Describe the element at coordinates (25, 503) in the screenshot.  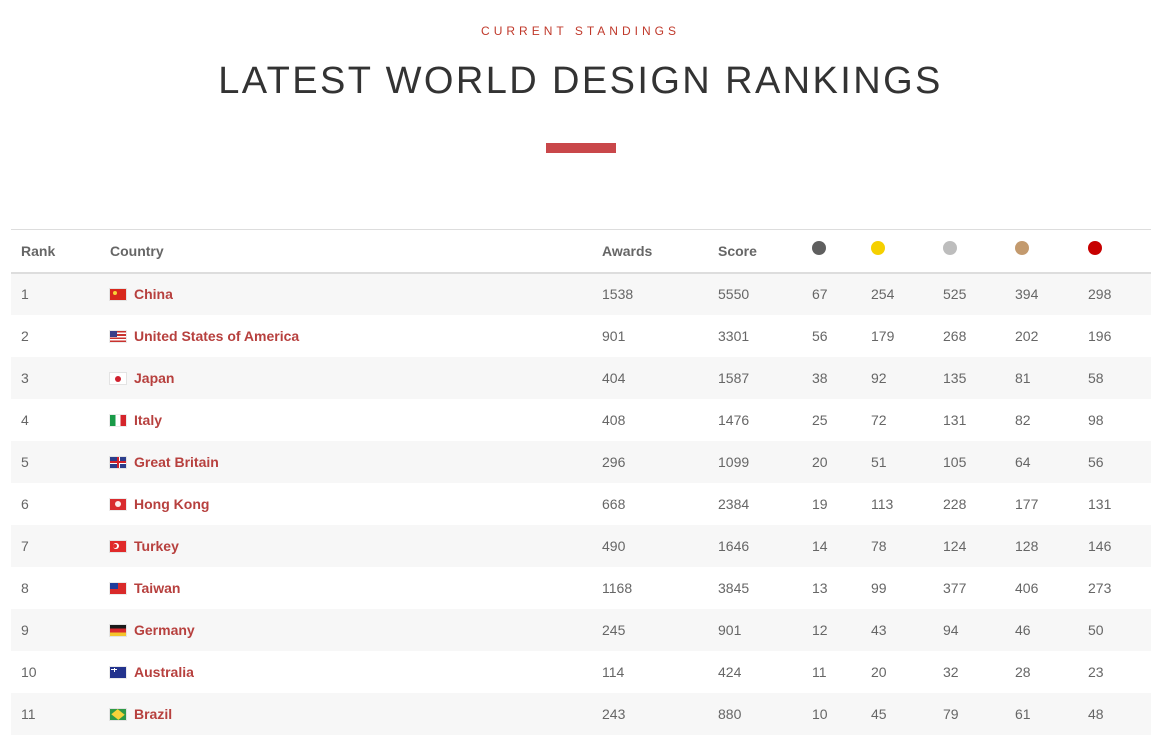
I see `rank-cell: 6` at that location.